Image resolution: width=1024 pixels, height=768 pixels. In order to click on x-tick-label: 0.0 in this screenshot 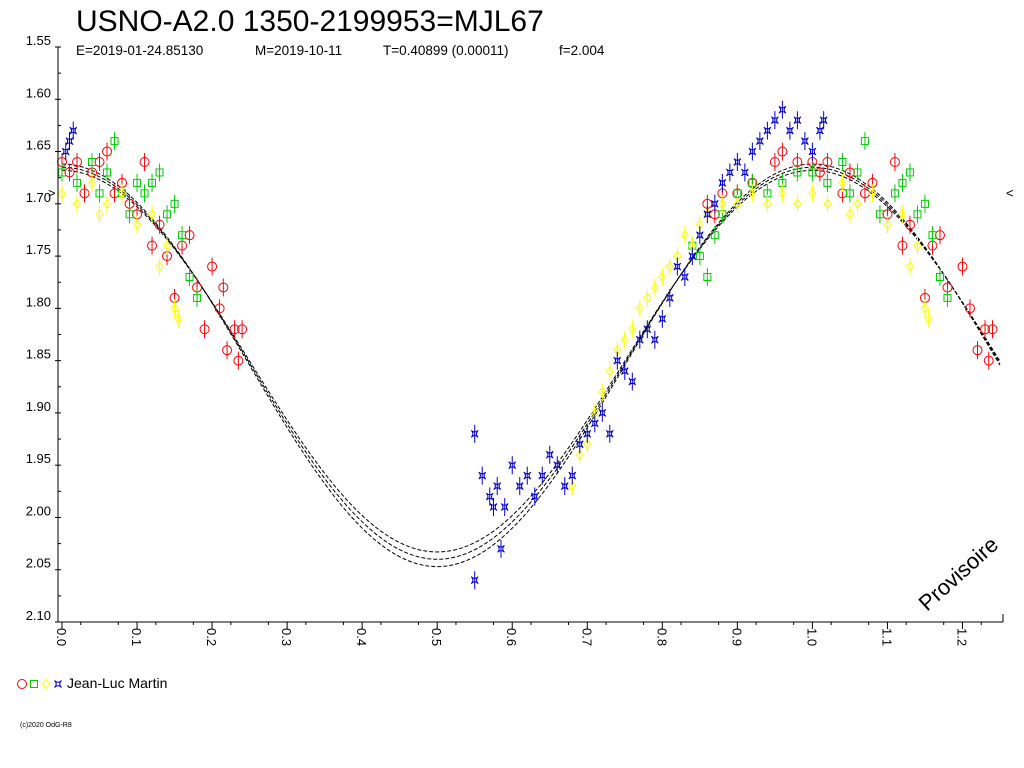, I will do `click(61, 637)`.